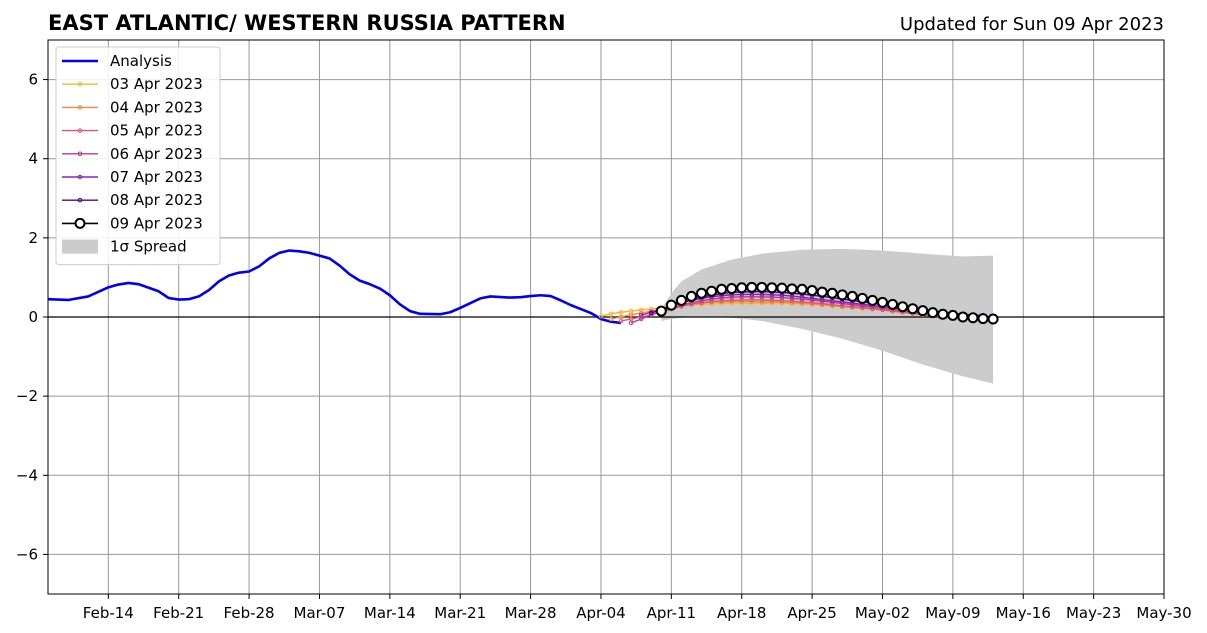 Image resolution: width=1207 pixels, height=633 pixels. What do you see at coordinates (124, 247) in the screenshot?
I see `legend-item: 1σ Spread` at bounding box center [124, 247].